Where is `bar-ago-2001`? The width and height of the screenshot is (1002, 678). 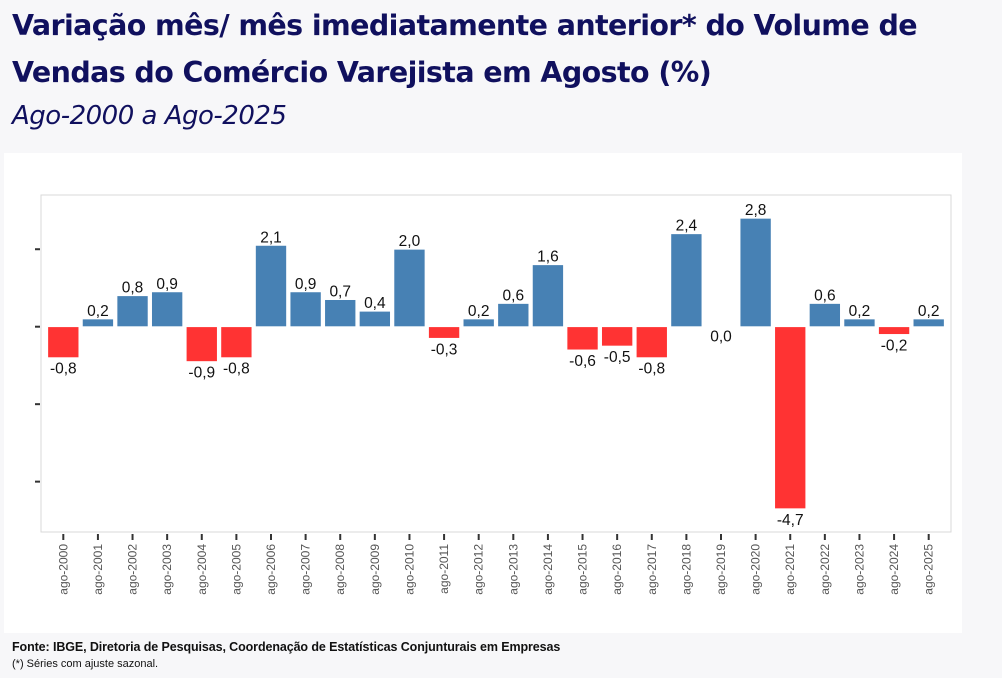
bar-ago-2001 is located at coordinates (97, 323).